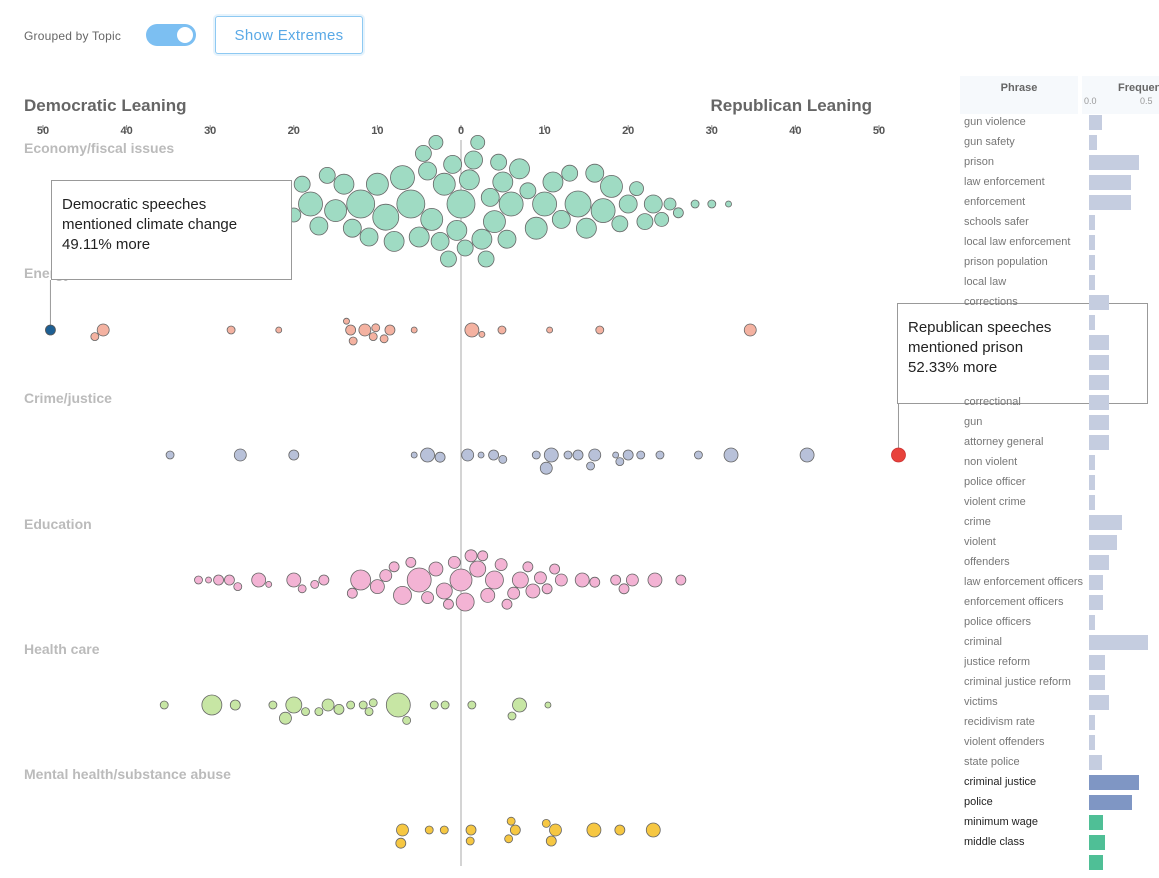  What do you see at coordinates (289, 35) in the screenshot?
I see `show-extremes-button: Show Extremes` at bounding box center [289, 35].